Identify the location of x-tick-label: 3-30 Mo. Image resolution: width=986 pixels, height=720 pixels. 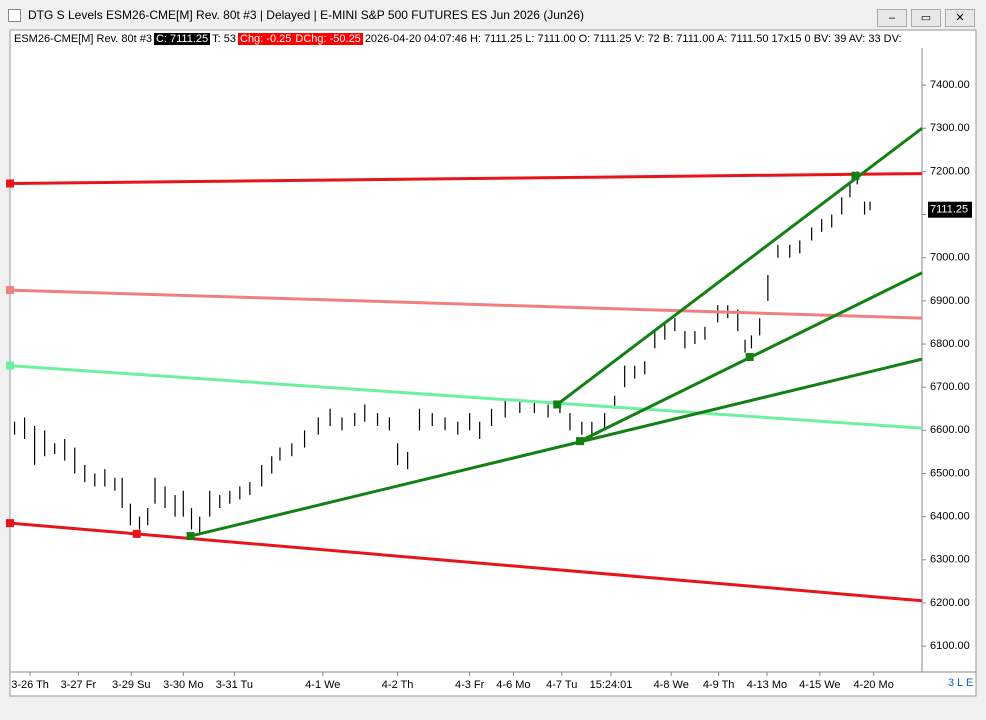
(183, 685).